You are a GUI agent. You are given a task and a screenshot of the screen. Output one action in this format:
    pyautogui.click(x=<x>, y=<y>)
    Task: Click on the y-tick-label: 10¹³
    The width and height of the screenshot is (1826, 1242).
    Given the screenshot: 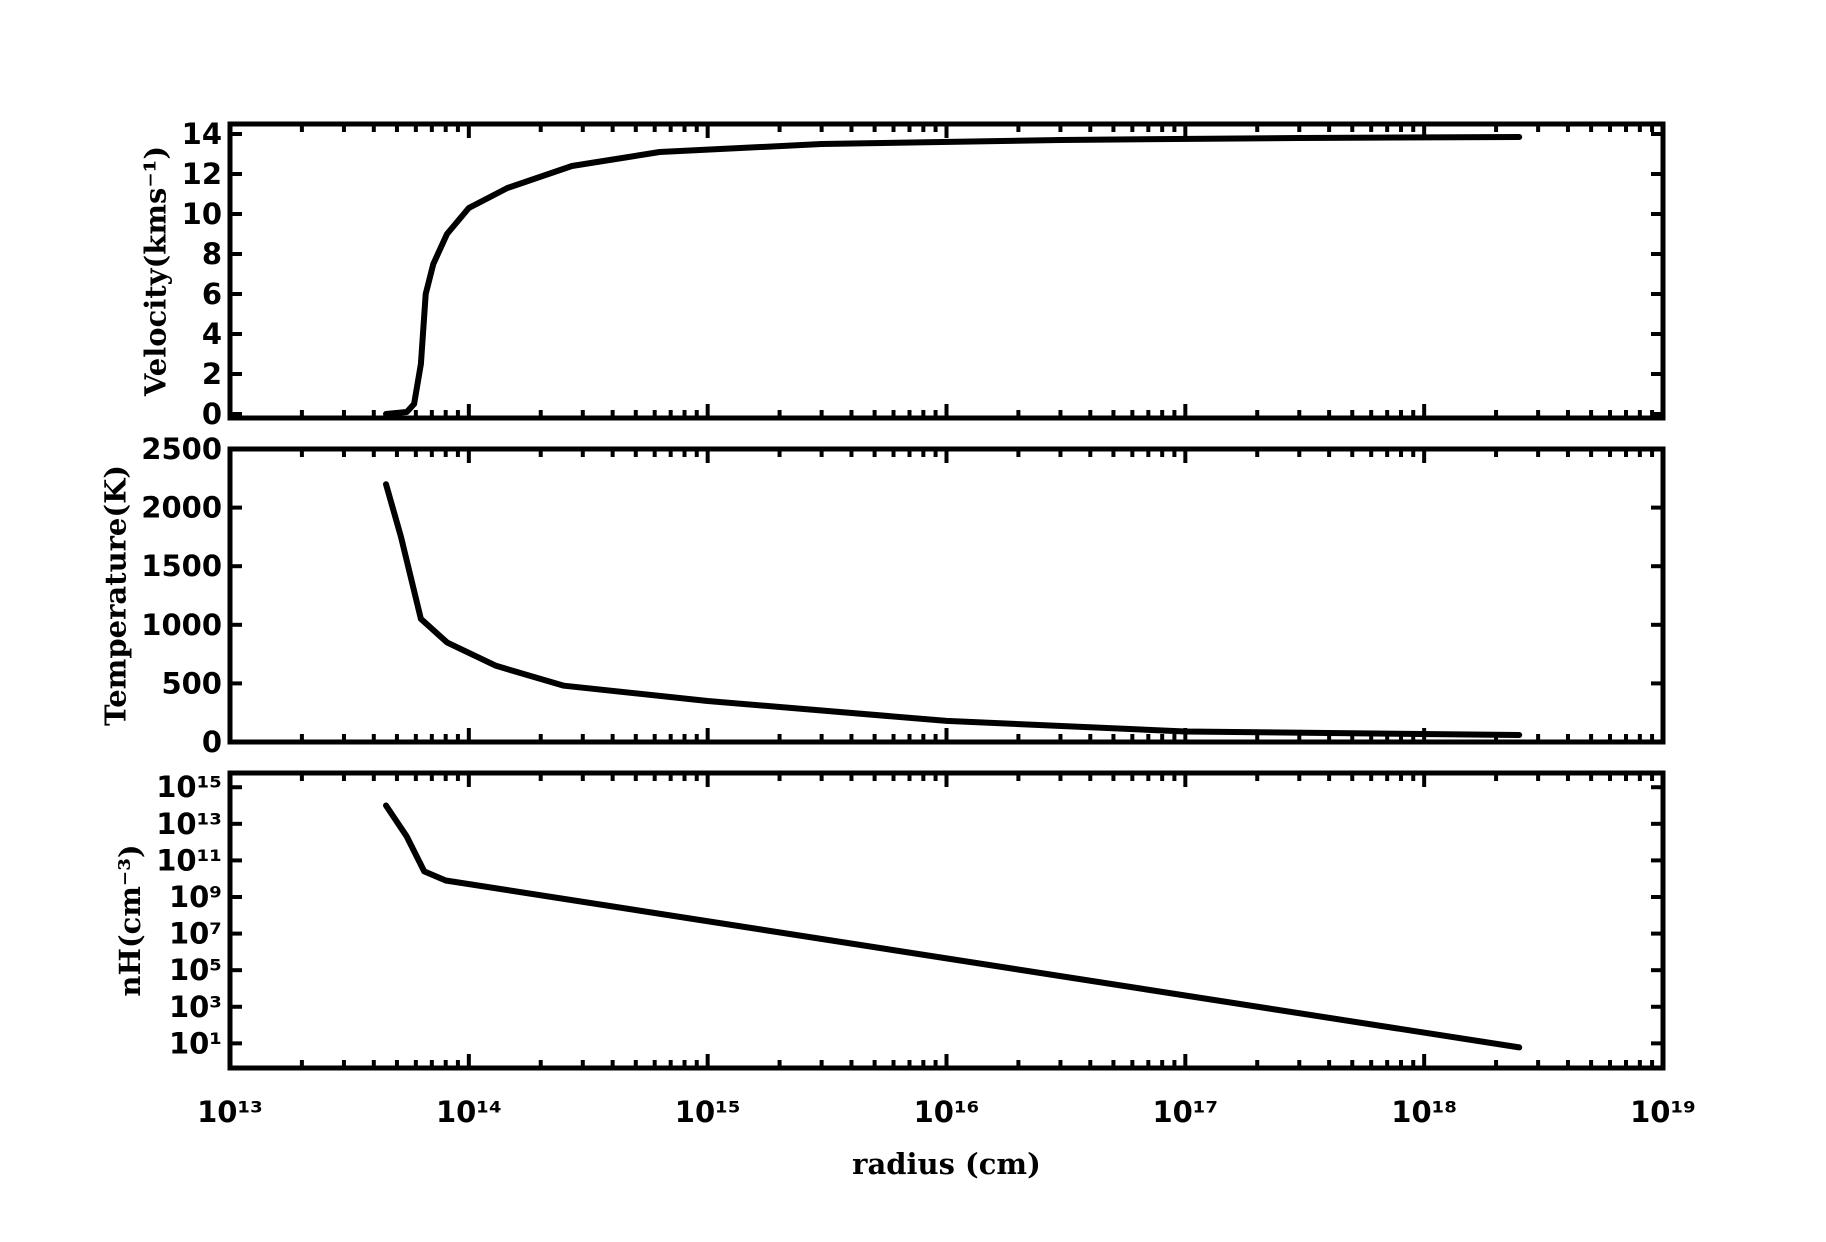 What is the action you would take?
    pyautogui.click(x=189, y=824)
    